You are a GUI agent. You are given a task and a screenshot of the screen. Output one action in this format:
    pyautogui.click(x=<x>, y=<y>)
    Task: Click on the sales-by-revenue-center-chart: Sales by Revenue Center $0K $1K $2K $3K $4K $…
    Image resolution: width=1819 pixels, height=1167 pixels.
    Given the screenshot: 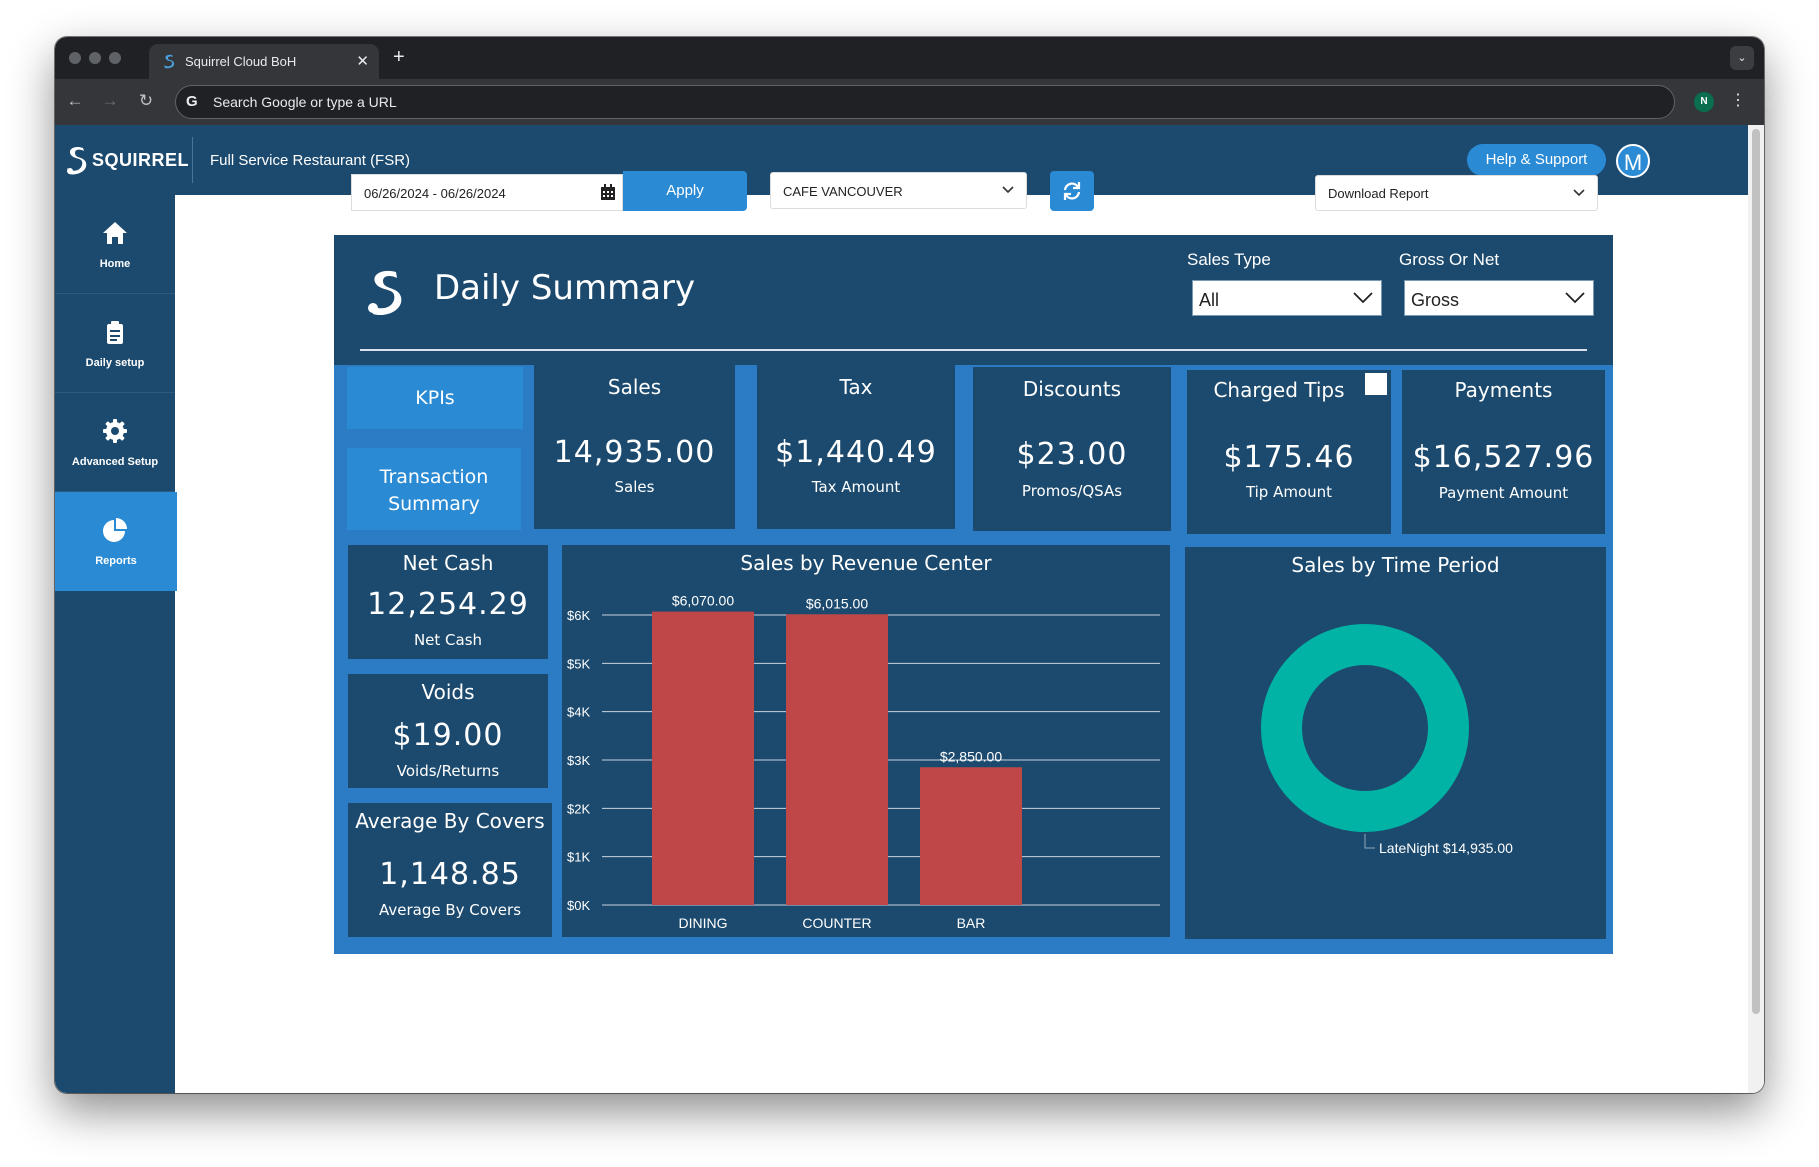 What is the action you would take?
    pyautogui.click(x=866, y=741)
    